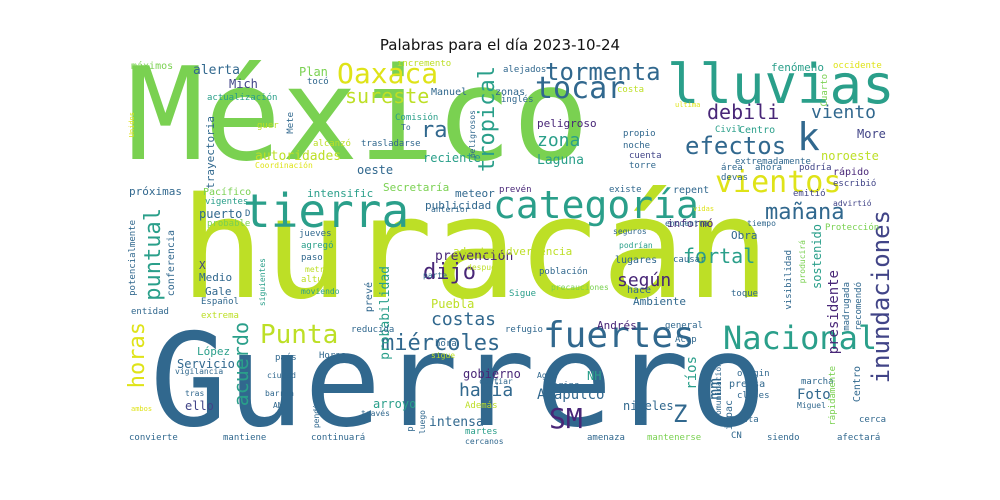  What do you see at coordinates (450, 209) in the screenshot?
I see `word-anterior: anterior` at bounding box center [450, 209].